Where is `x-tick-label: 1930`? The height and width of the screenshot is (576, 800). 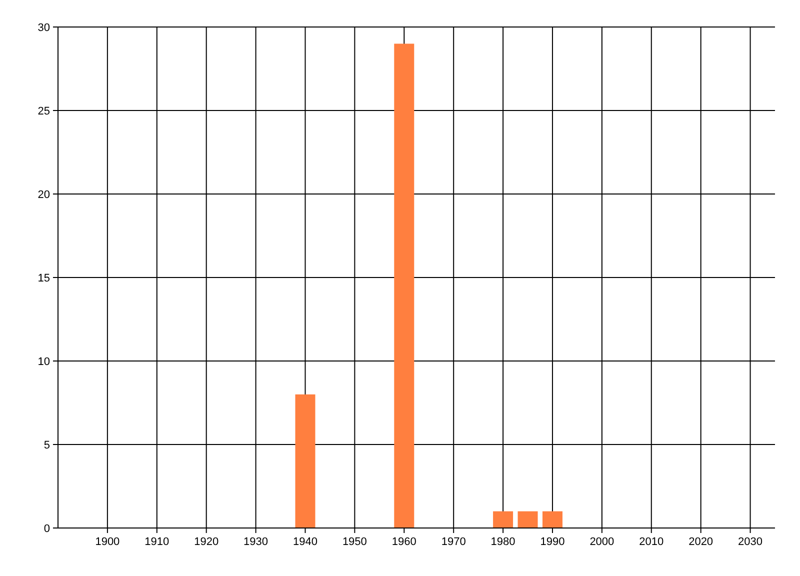
x-tick-label: 1930 is located at coordinates (256, 542).